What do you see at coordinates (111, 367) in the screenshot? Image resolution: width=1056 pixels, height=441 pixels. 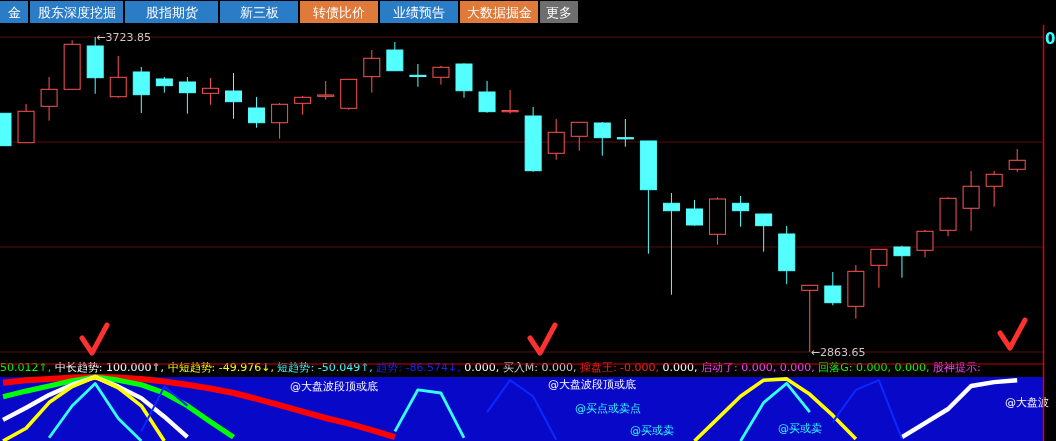 I see `series-label: 中长趋势: 100.000↑,` at bounding box center [111, 367].